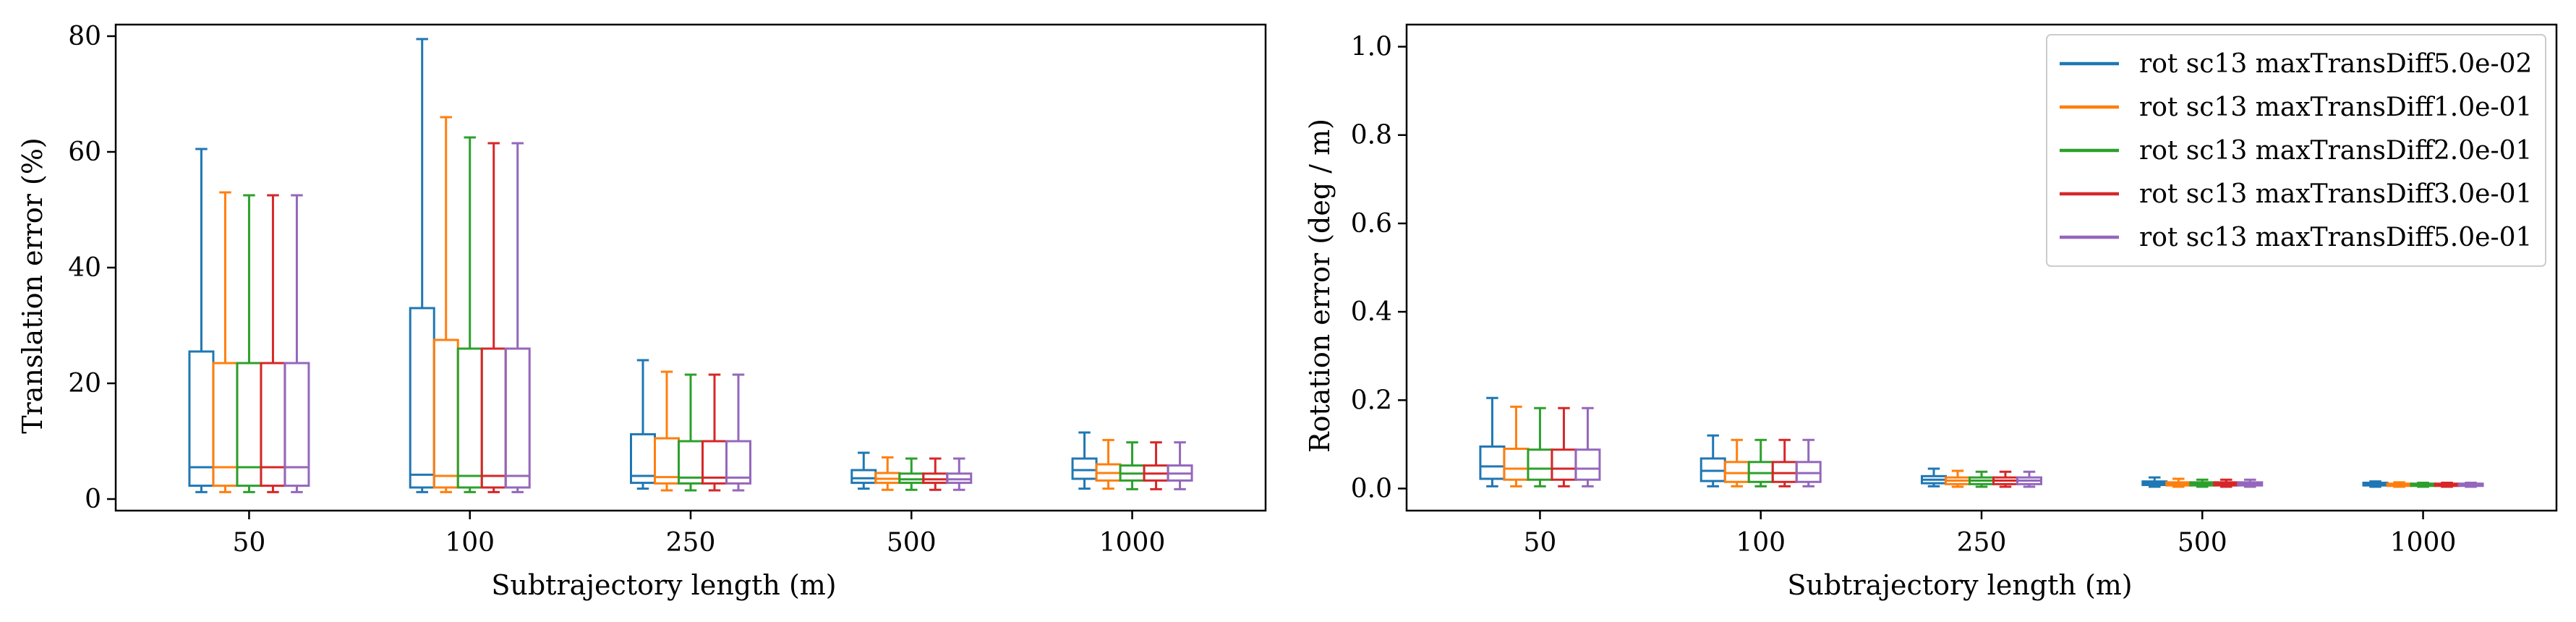 The height and width of the screenshot is (622, 2576). Describe the element at coordinates (2335, 107) in the screenshot. I see `legend-entry-label: rot sc13 maxTransDiff1.0e-01` at that location.